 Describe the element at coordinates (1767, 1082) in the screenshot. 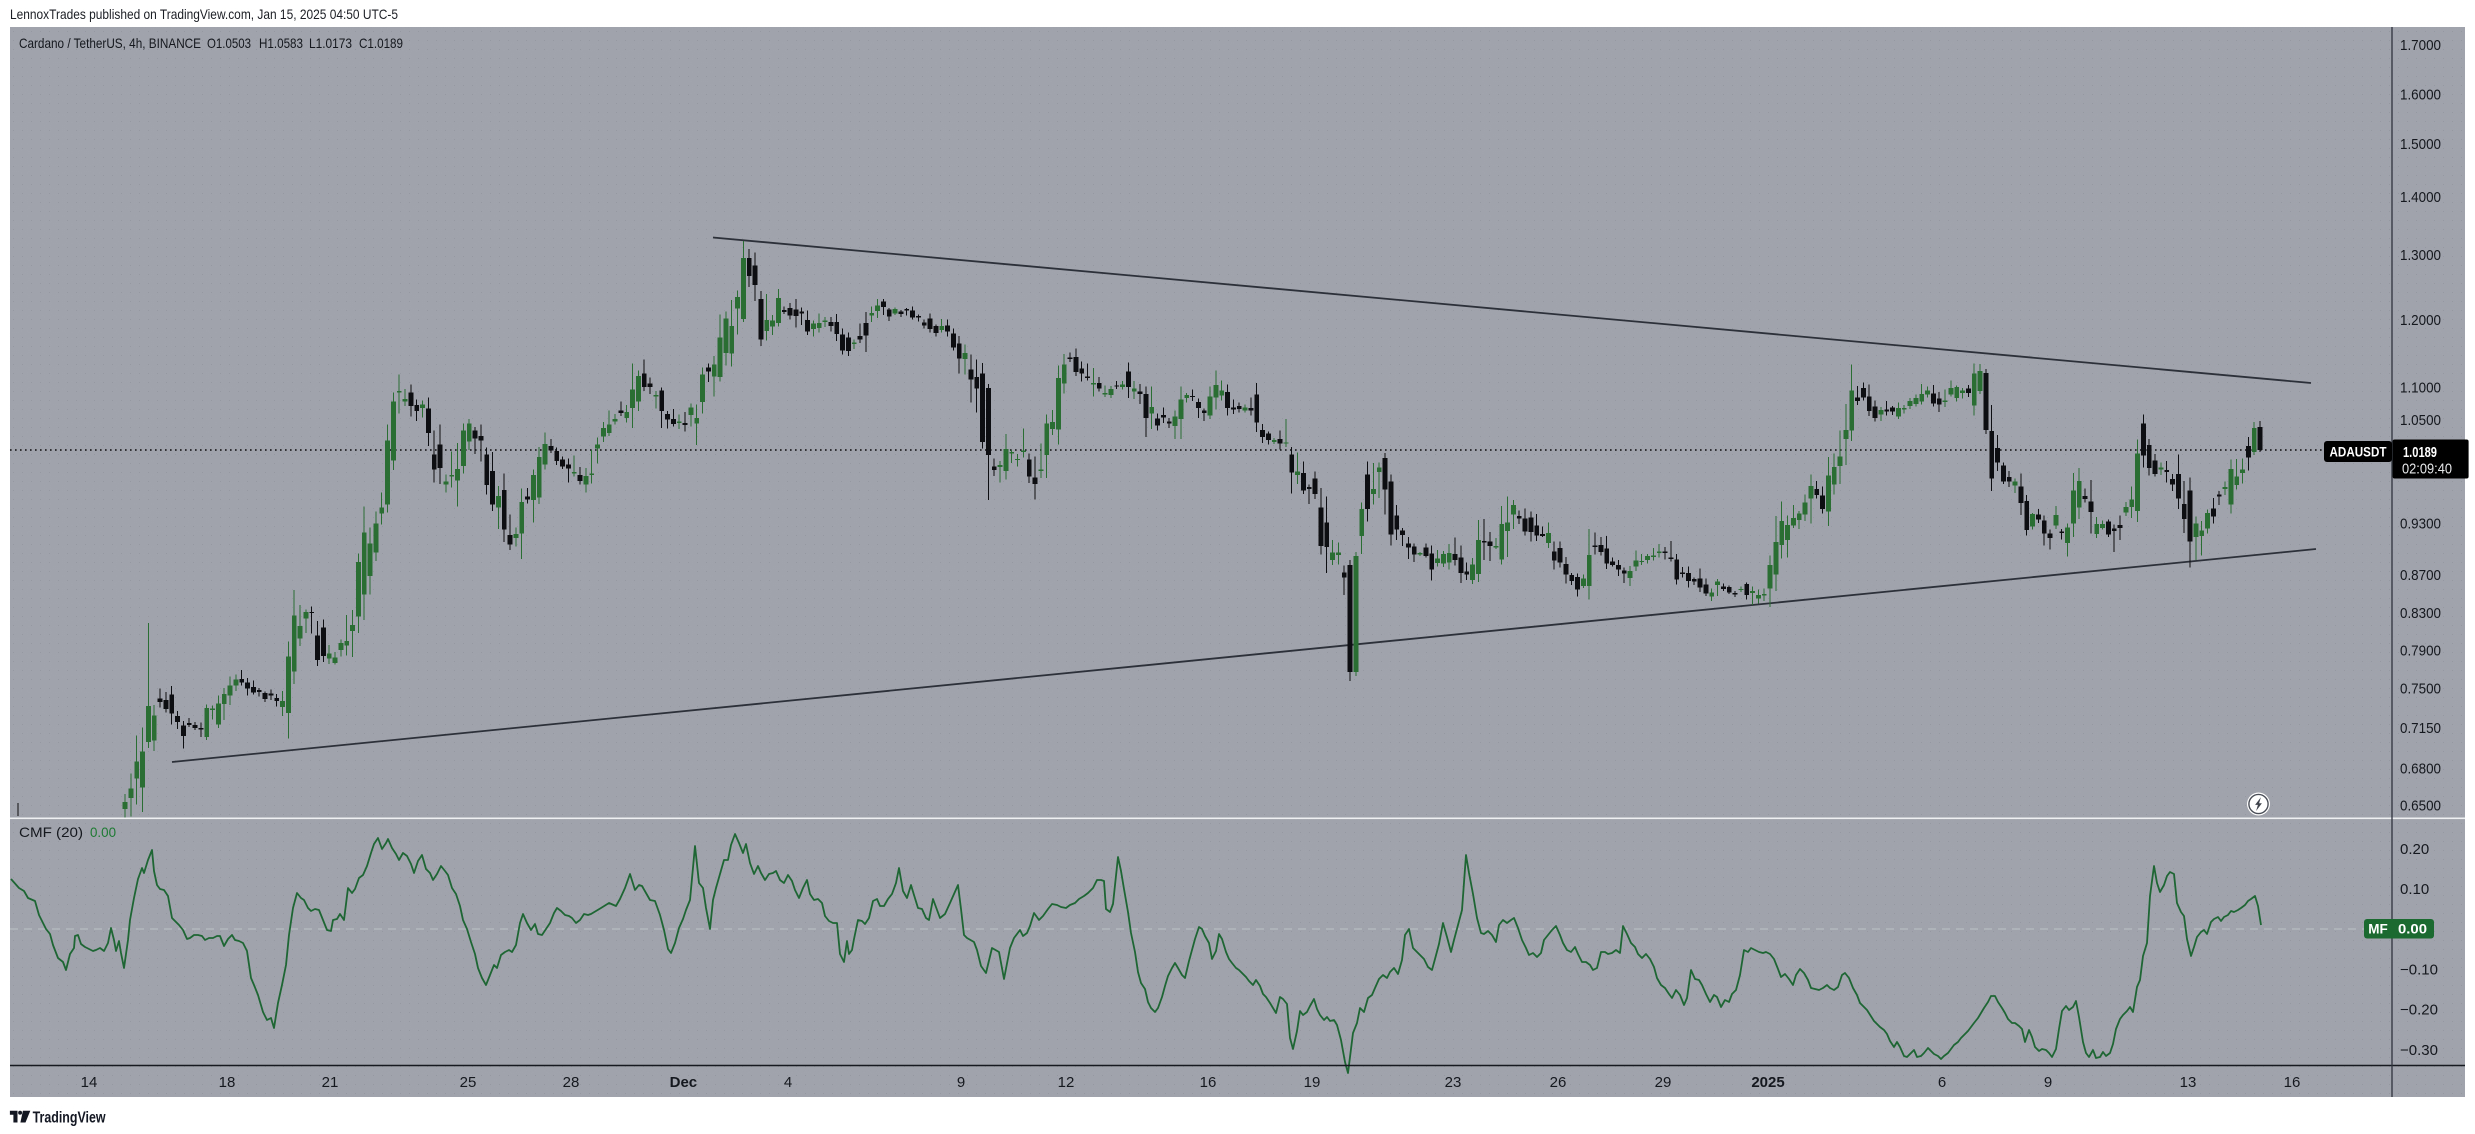

I see `svg-text: 2025` at that location.